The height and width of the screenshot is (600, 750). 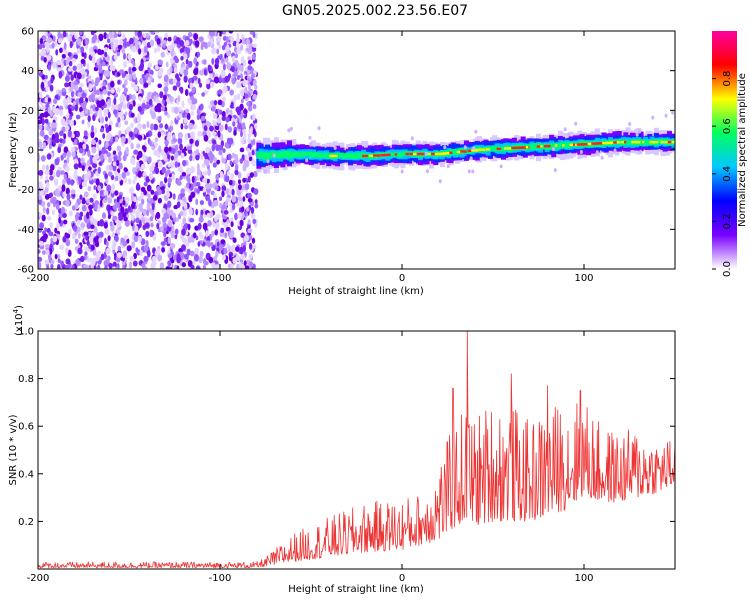 What do you see at coordinates (16, 310) in the screenshot?
I see `snr-scale-exponent: 4` at bounding box center [16, 310].